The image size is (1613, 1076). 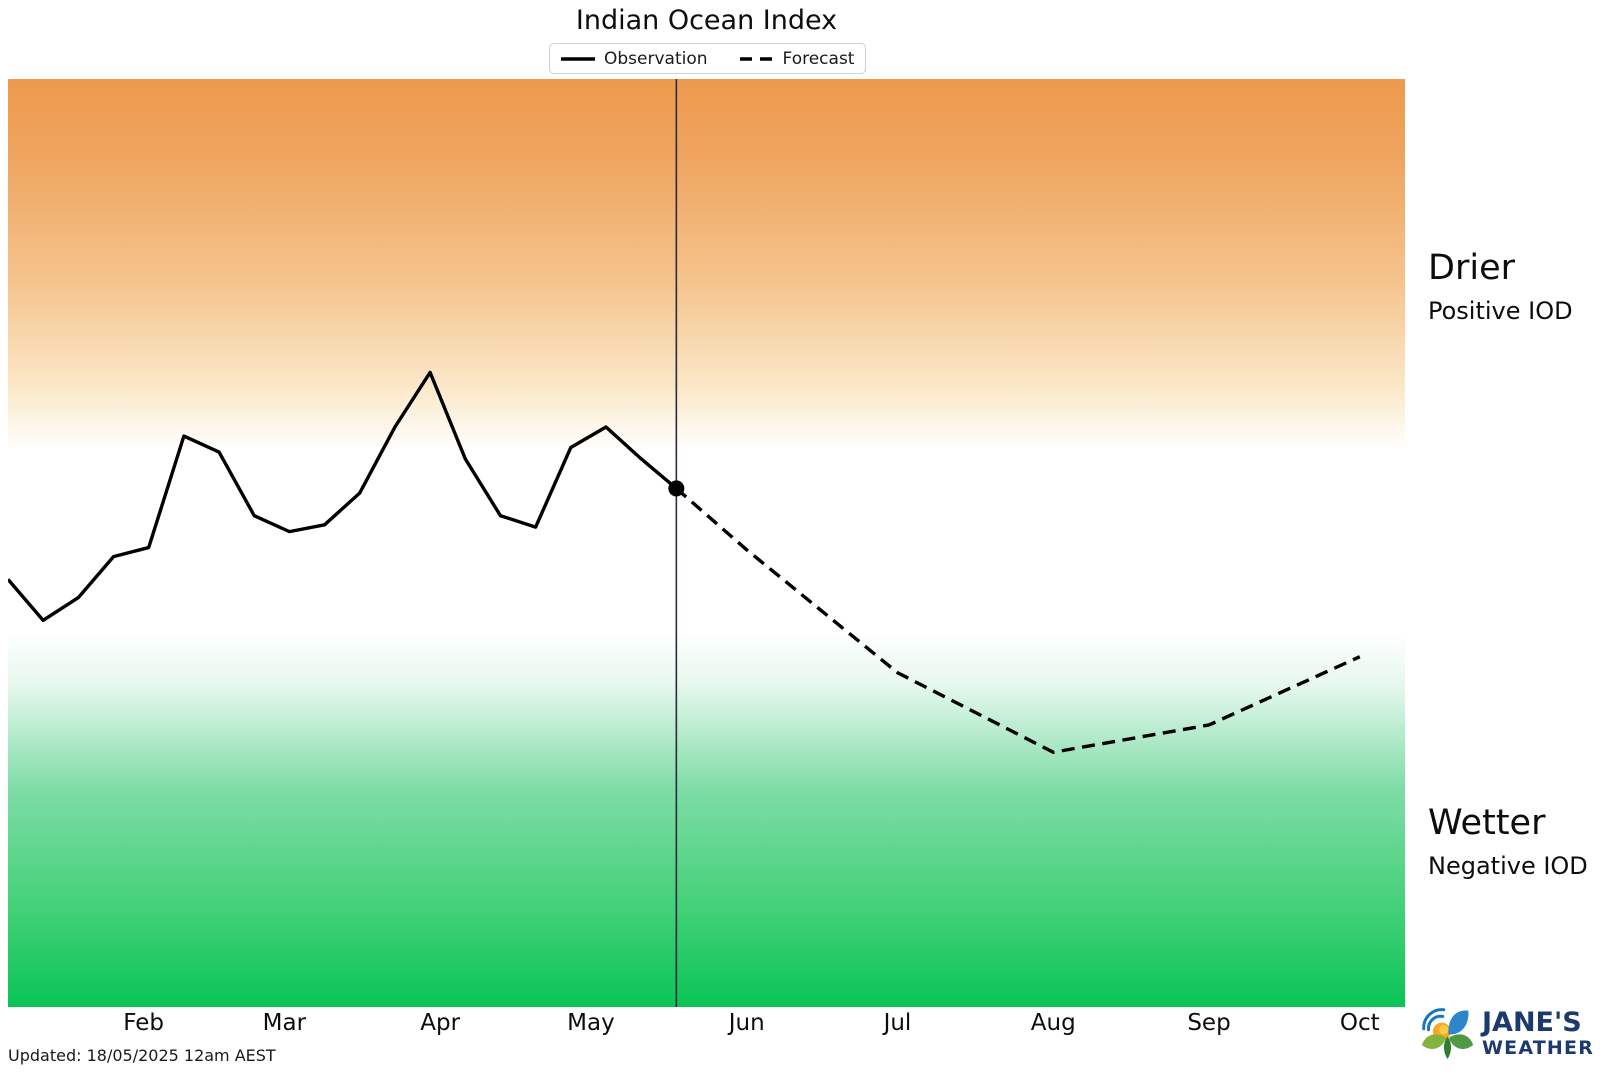 I want to click on drier-label: Drier, so click(x=1471, y=268).